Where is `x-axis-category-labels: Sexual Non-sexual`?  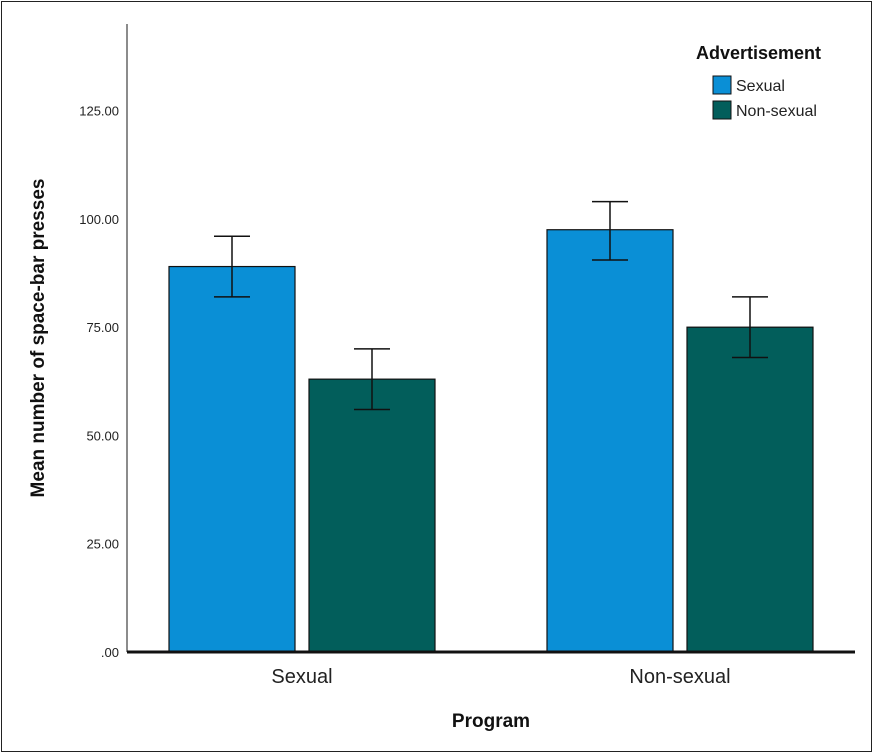
x-axis-category-labels: Sexual Non-sexual is located at coordinates (500, 677).